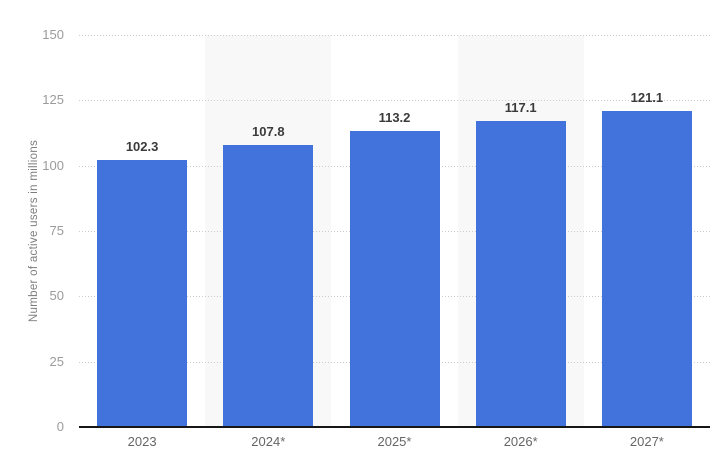  What do you see at coordinates (142, 441) in the screenshot?
I see `x-axis-label-2023: 2023` at bounding box center [142, 441].